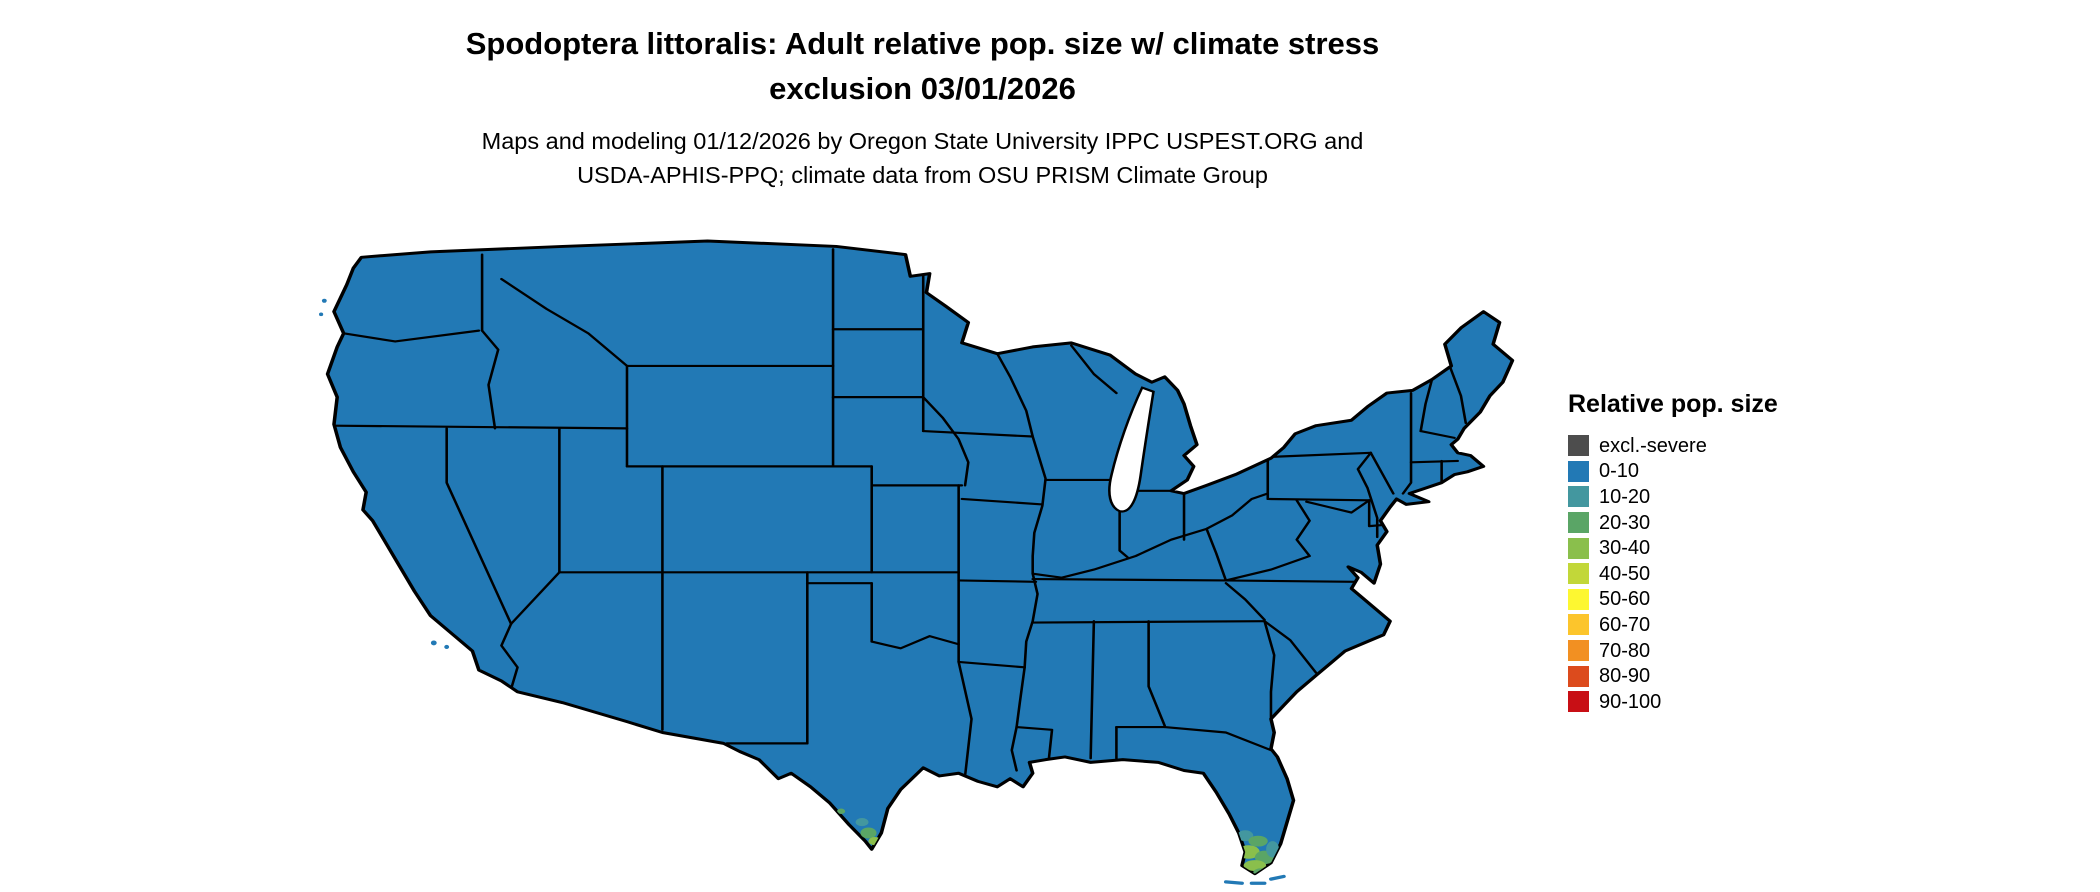 This screenshot has height=892, width=2100. I want to click on legend-row: excl.-severe, so click(1673, 446).